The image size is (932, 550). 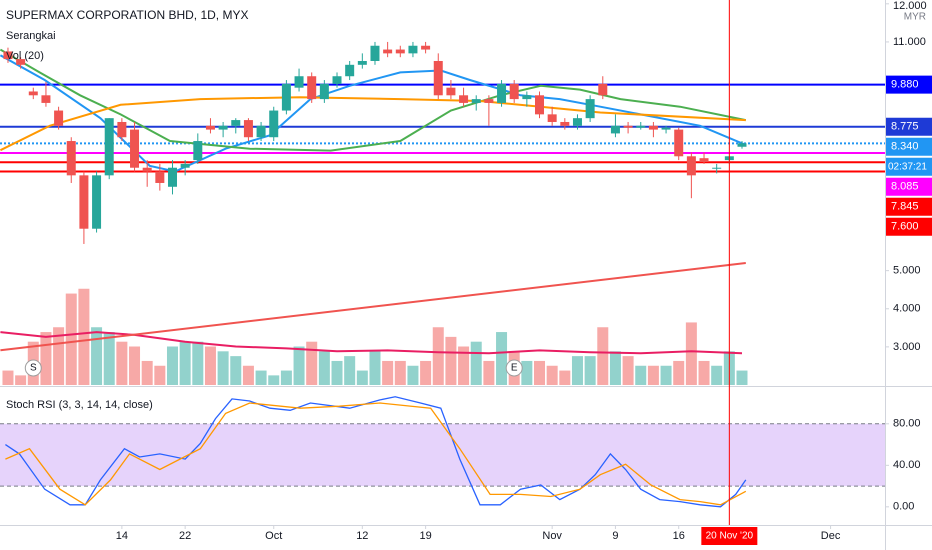 I want to click on legend-label: Serangkai, so click(x=31, y=36).